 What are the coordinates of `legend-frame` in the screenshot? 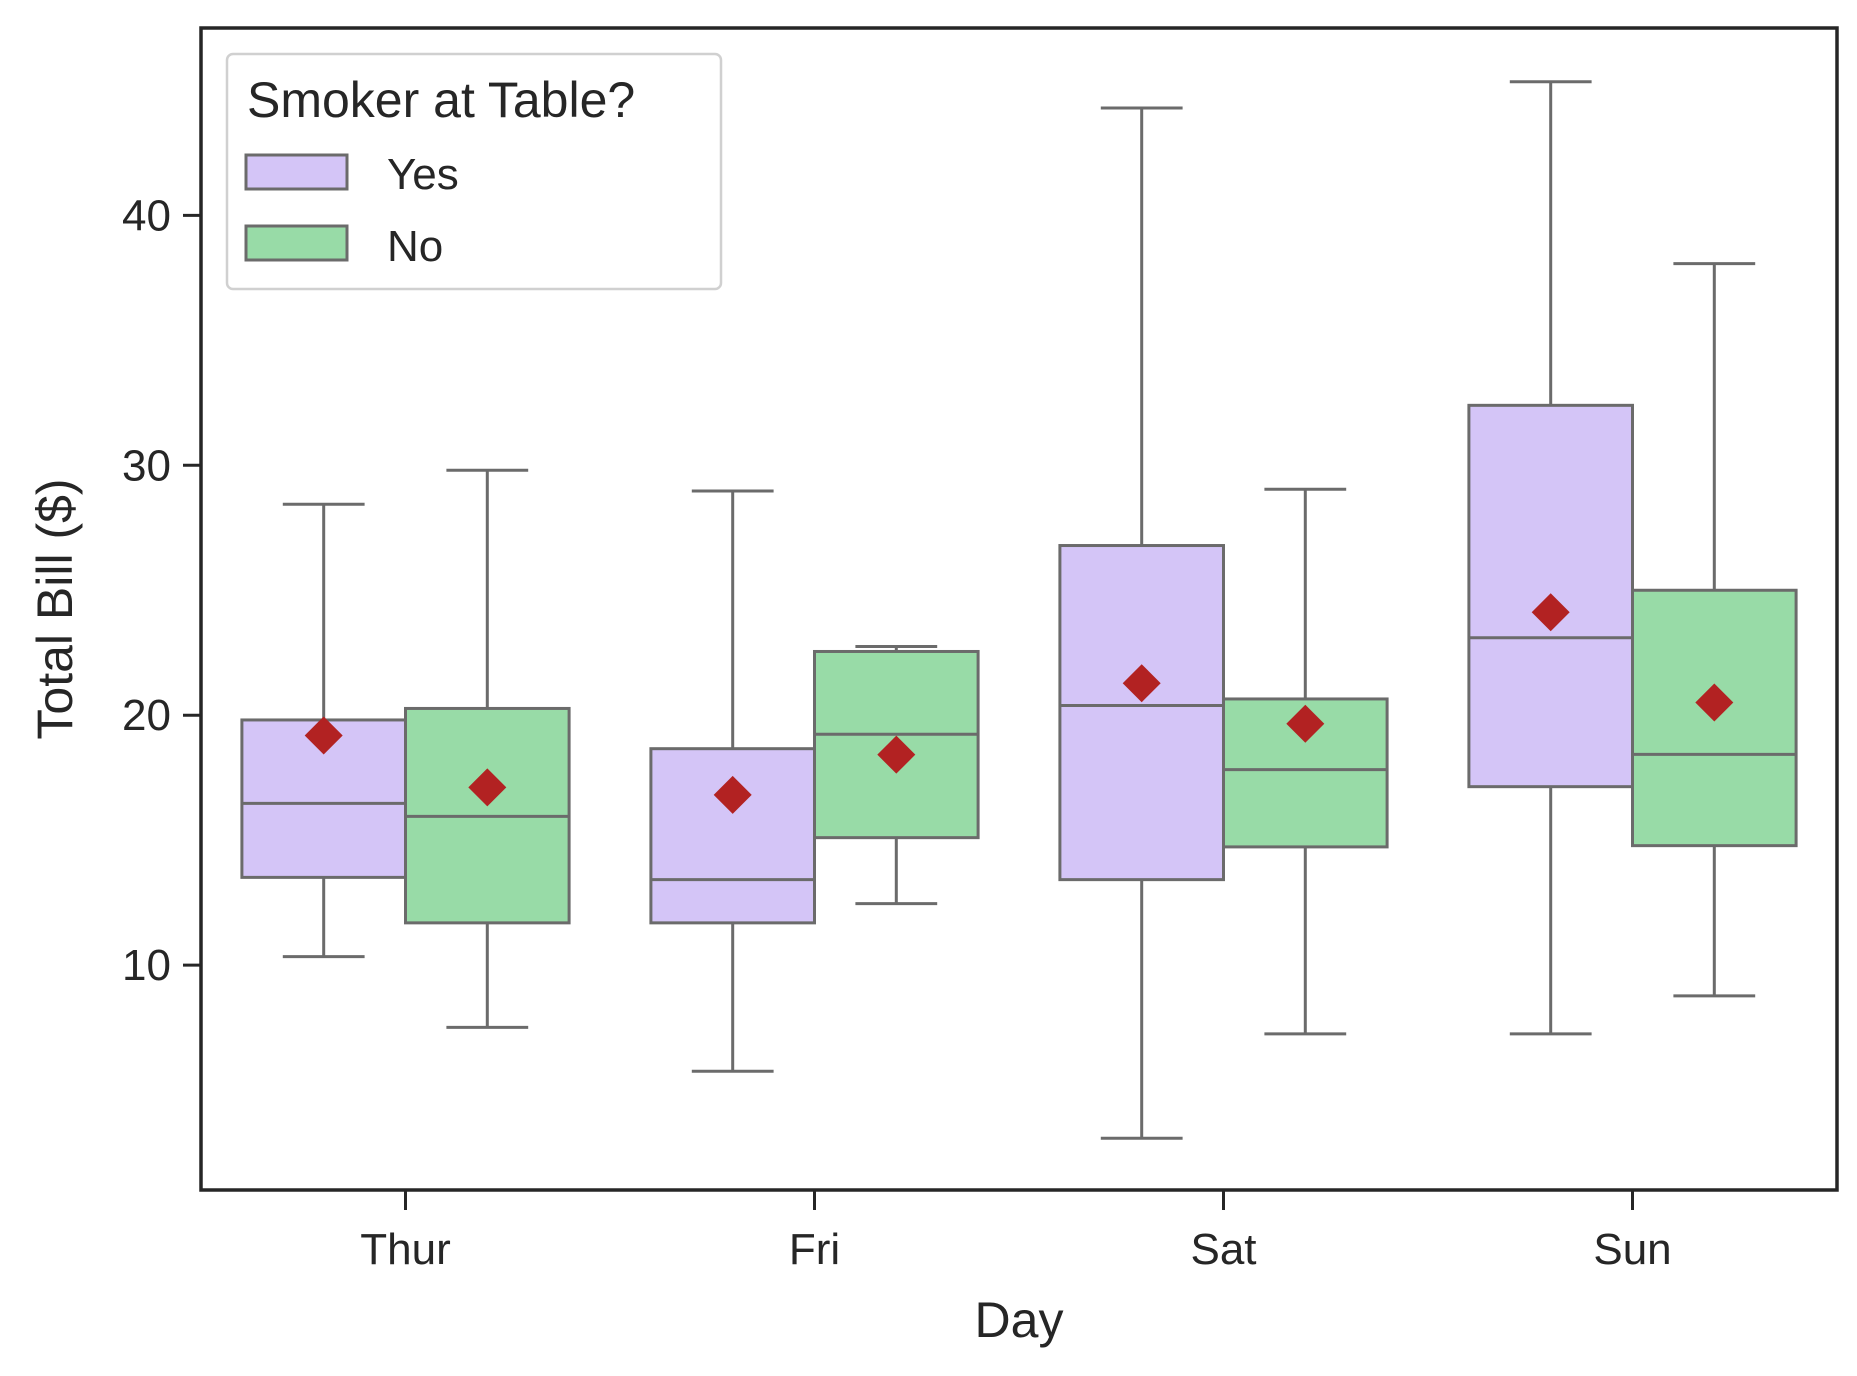 It's located at (474, 171).